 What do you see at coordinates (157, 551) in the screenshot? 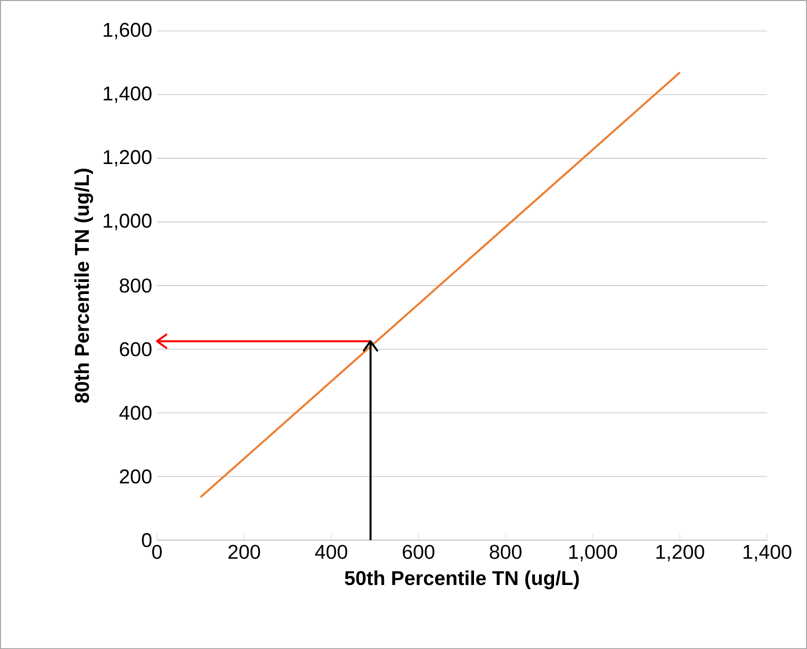
I see `x-tick-label: 0` at bounding box center [157, 551].